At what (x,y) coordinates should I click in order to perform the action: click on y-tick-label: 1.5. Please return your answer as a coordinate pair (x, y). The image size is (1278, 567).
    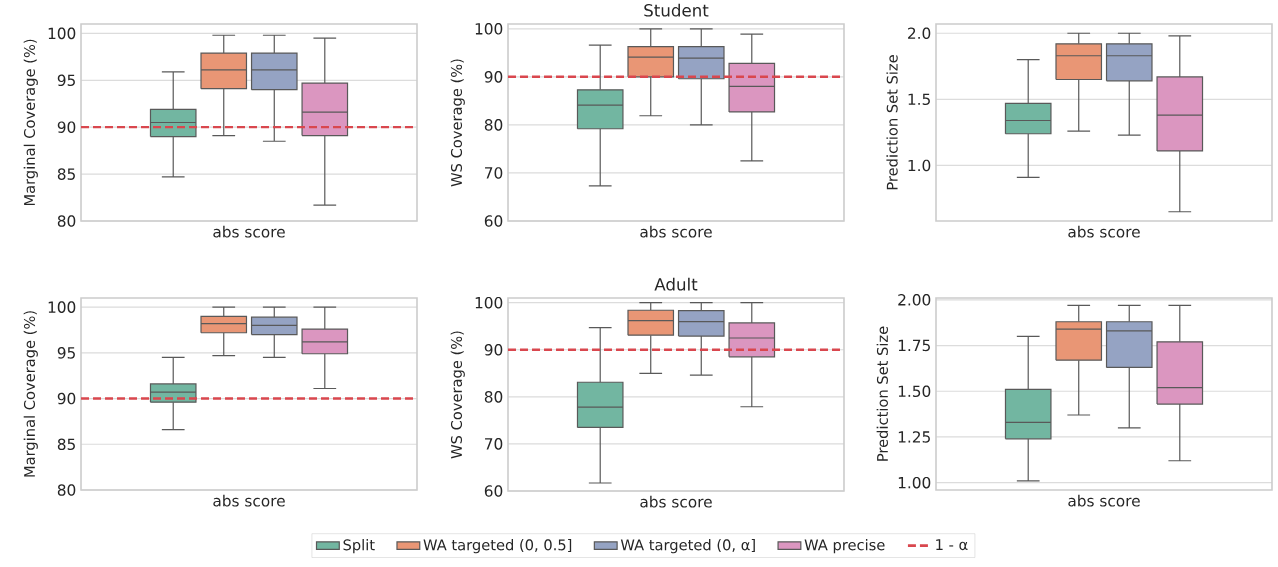
    Looking at the image, I should click on (919, 99).